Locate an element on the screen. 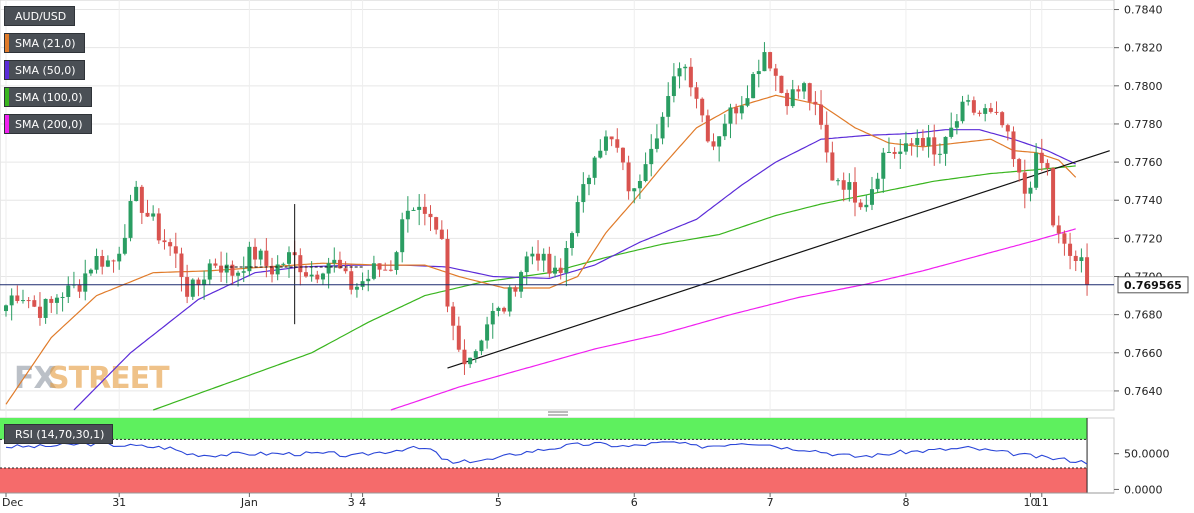  y-tick-label: 0.7740 is located at coordinates (1143, 200).